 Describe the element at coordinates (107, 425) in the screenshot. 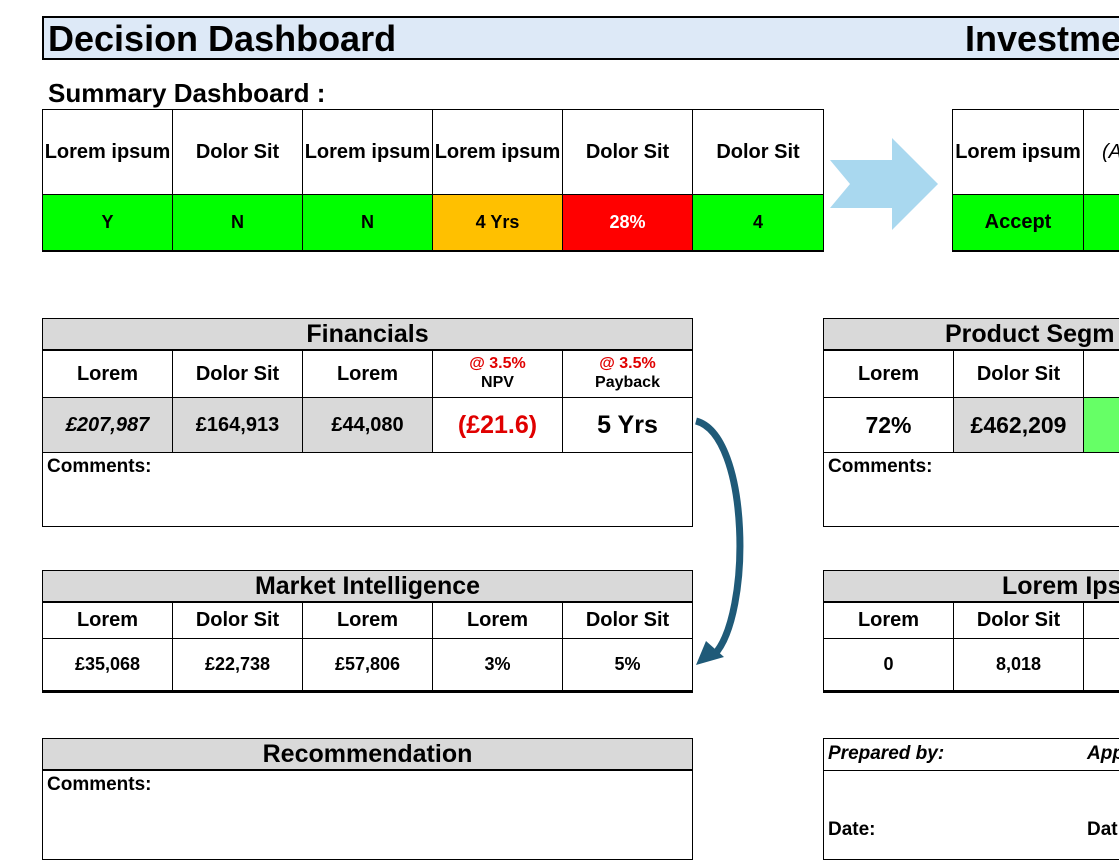

I see `financials-value-1: £207,987` at that location.